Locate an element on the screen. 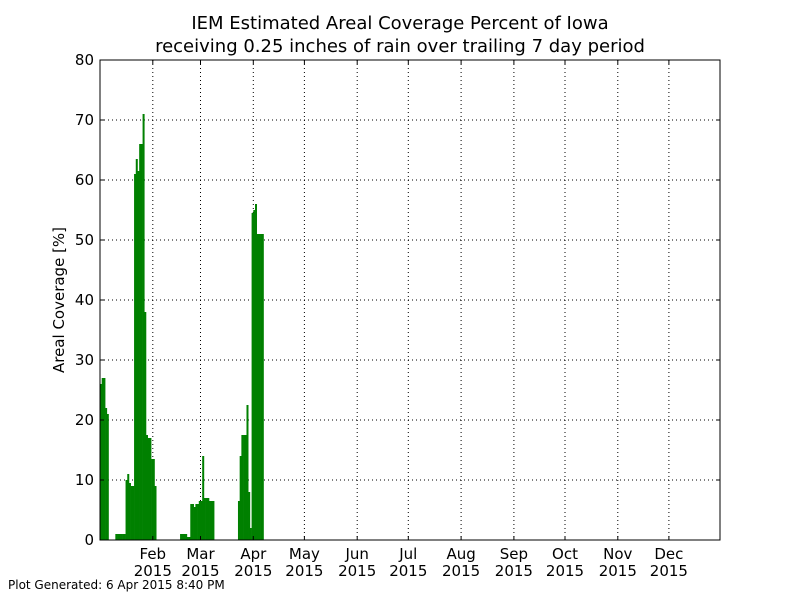 The image size is (800, 600). y-tick-label: 80 is located at coordinates (84, 60).